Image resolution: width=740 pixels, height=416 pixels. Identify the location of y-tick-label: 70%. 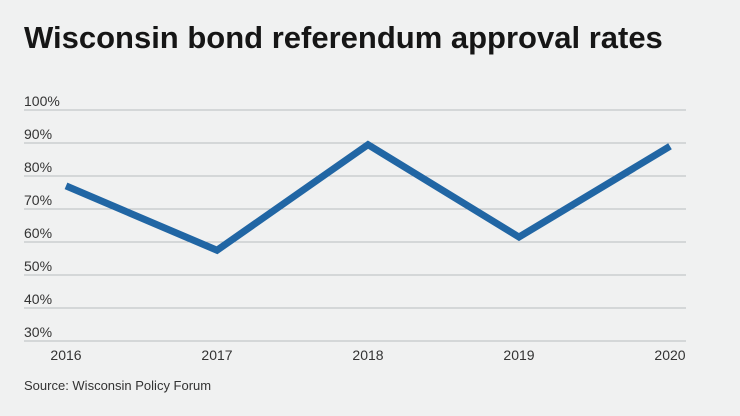
(38, 200).